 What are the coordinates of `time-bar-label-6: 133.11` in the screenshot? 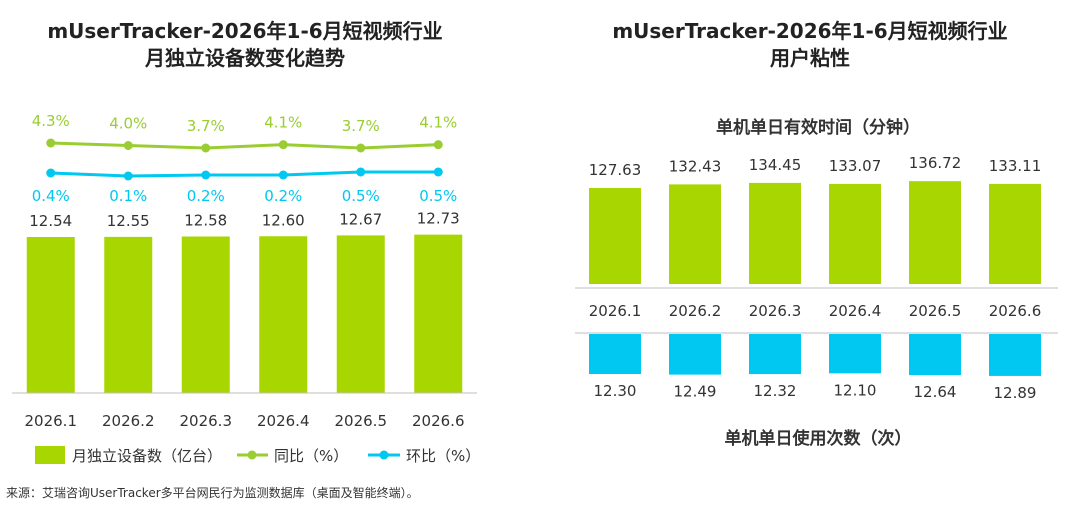 It's located at (1015, 166).